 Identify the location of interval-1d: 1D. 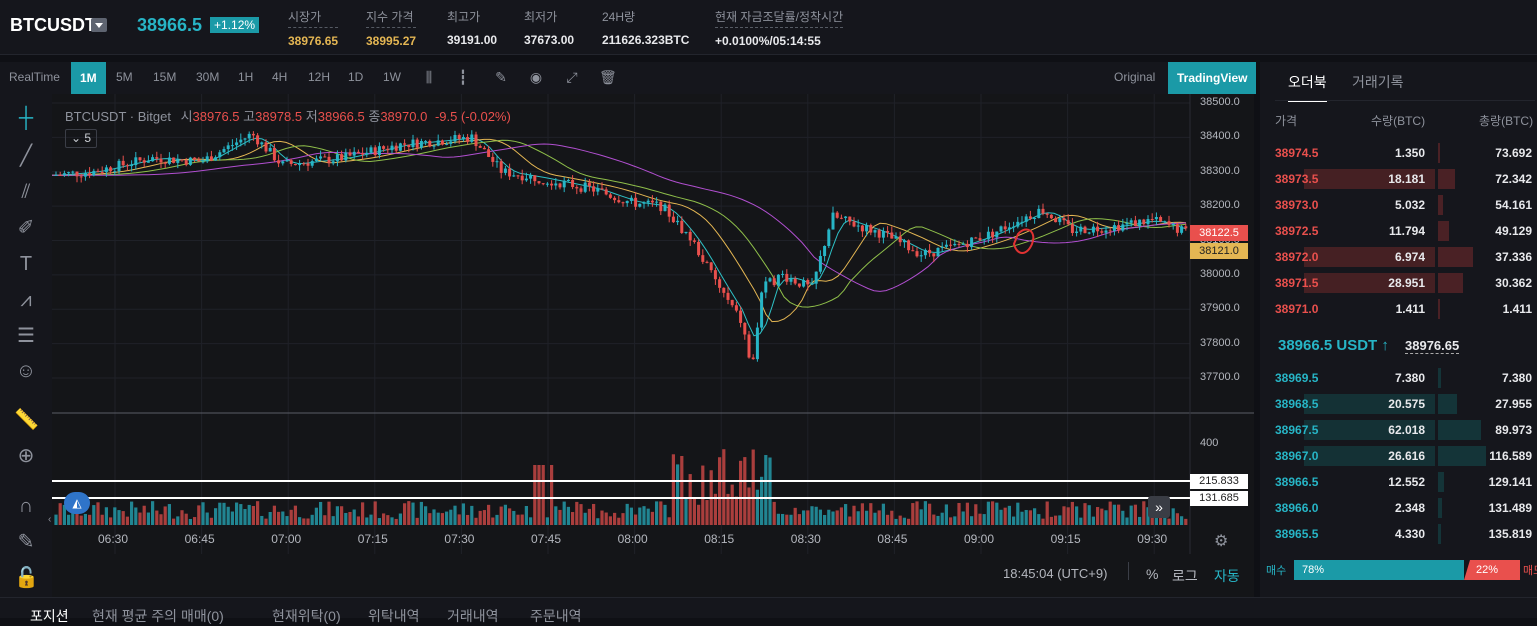
(356, 77).